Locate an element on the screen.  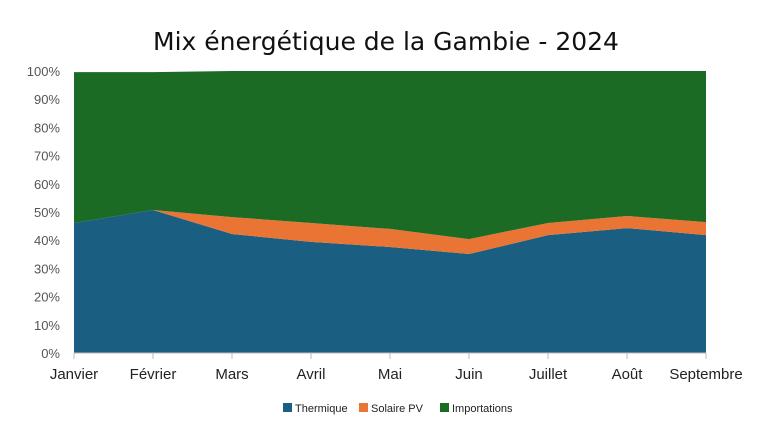
x-tick-label: Septembre is located at coordinates (705, 374).